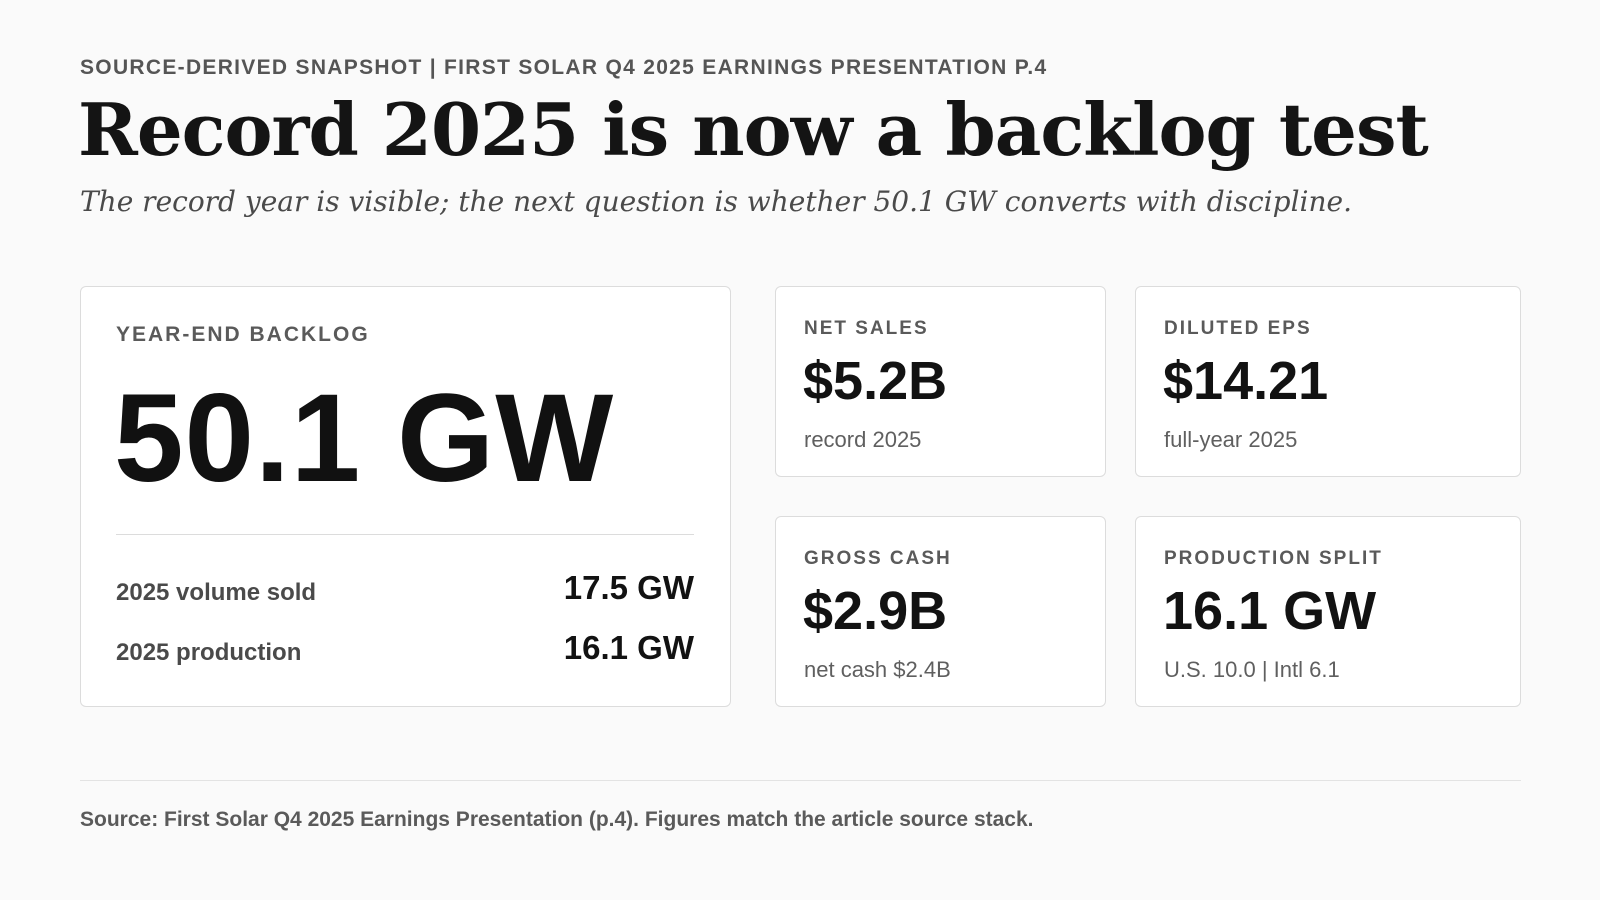  What do you see at coordinates (1246, 381) in the screenshot?
I see `diluted-eps-value: $14.21` at bounding box center [1246, 381].